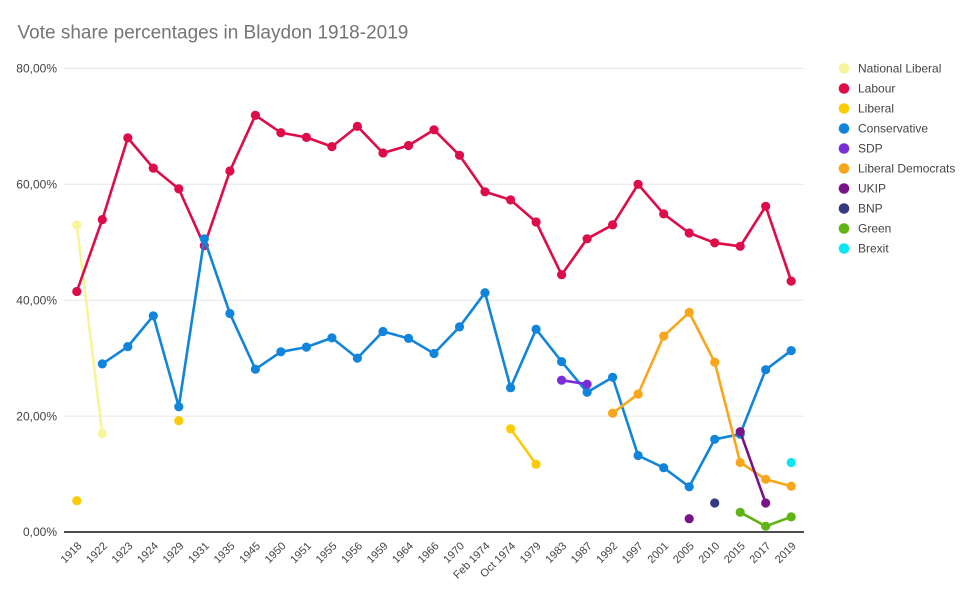 The width and height of the screenshot is (960, 606). Describe the element at coordinates (906, 169) in the screenshot. I see `svg-text: Liberal Democrats` at that location.